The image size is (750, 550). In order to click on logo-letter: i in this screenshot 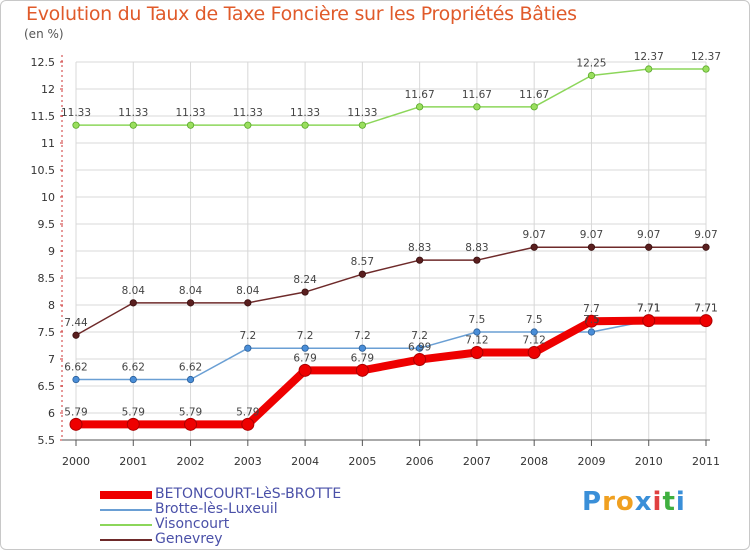, I will do `click(680, 502)`.